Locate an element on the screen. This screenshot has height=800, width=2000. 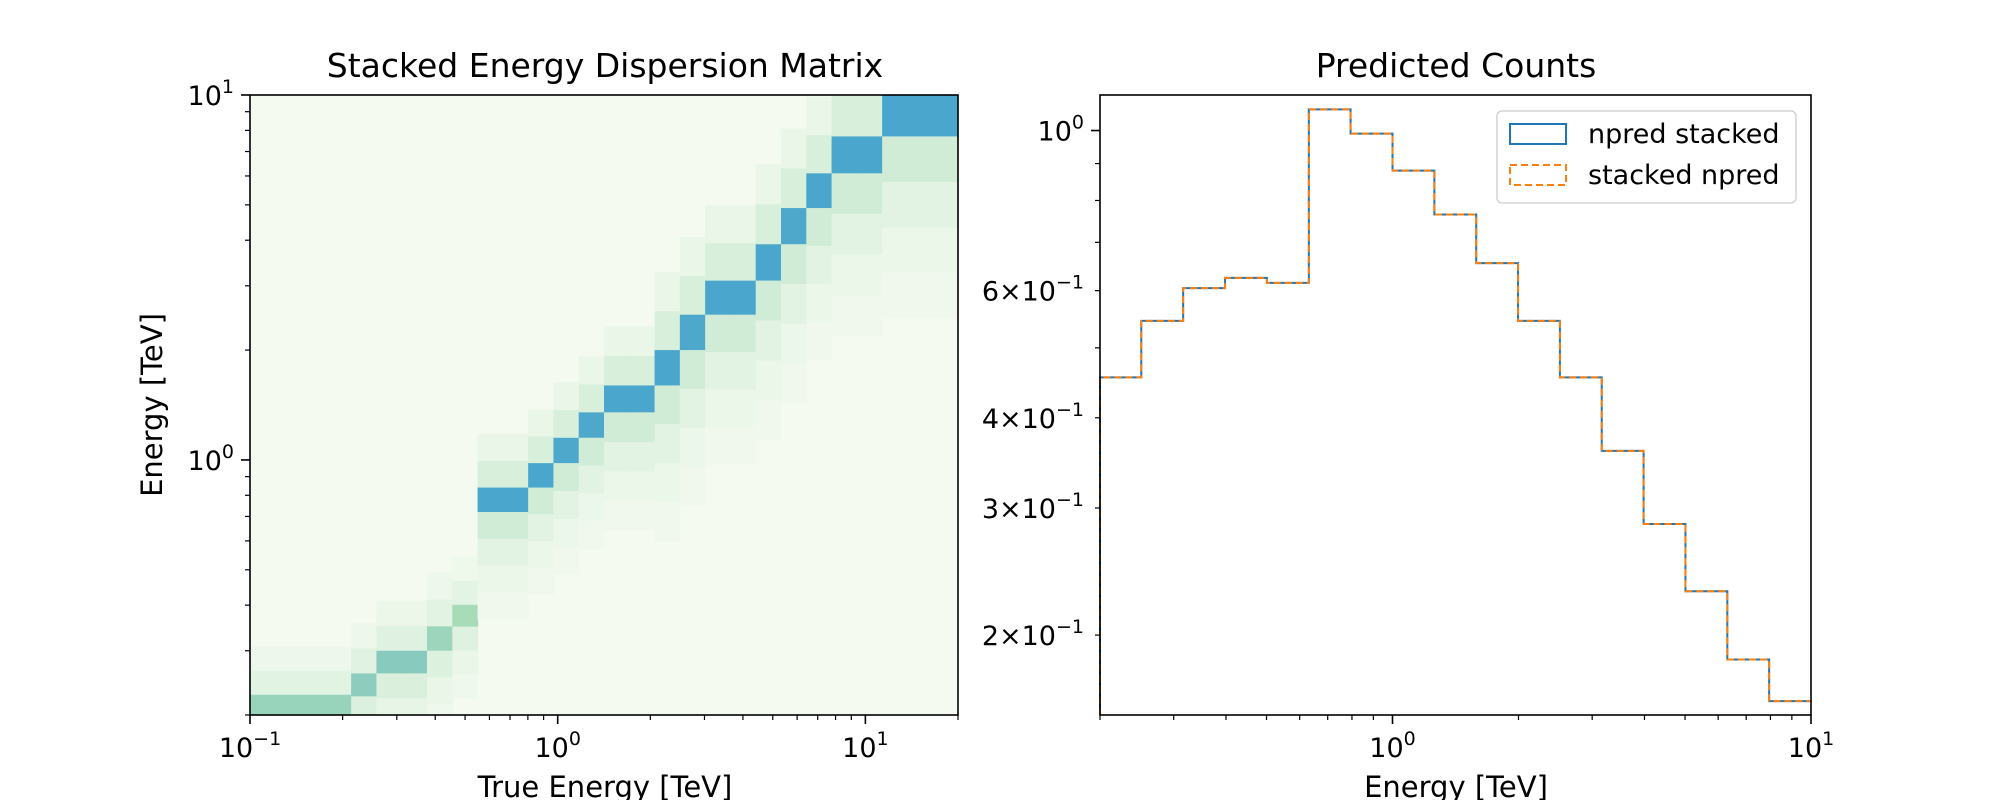
edisp-x-tick-label: 10−1 is located at coordinates (250, 746).